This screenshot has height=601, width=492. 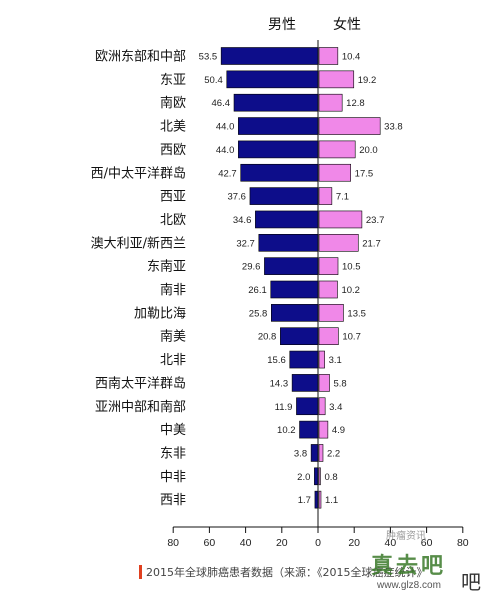 What do you see at coordinates (367, 80) in the screenshot?
I see `data-label-female: 19.2` at bounding box center [367, 80].